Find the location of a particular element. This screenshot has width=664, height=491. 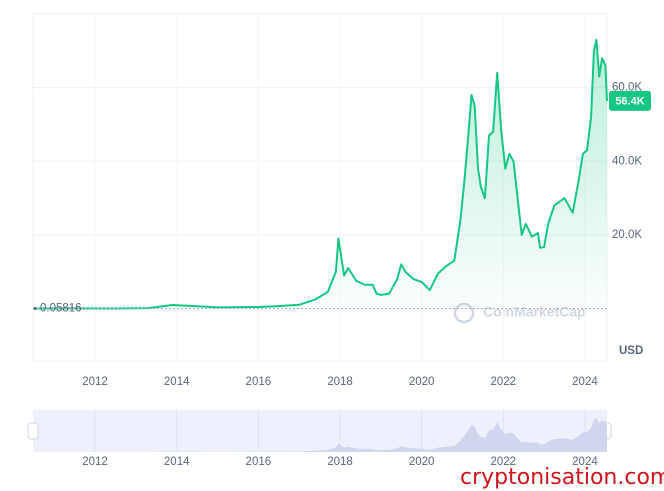

currency-label: USD is located at coordinates (631, 351).